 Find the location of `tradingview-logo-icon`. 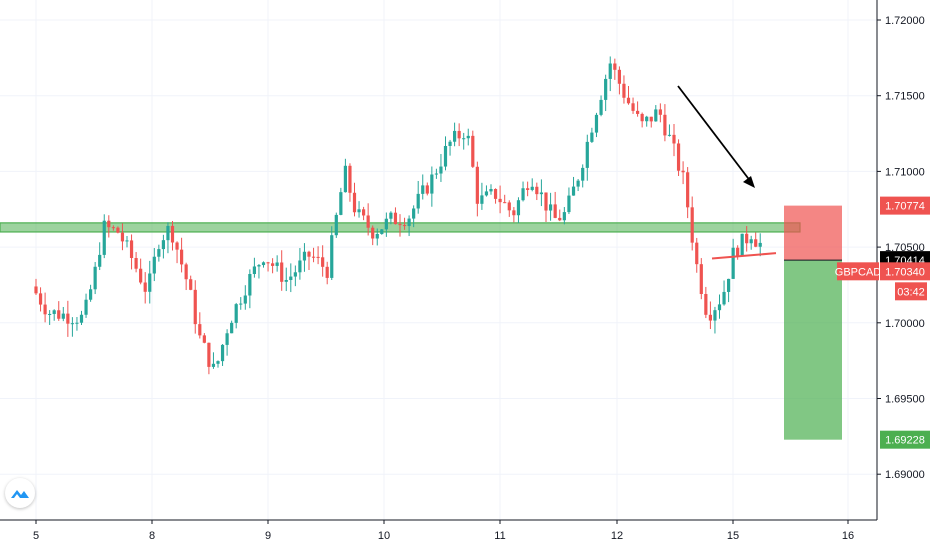

tradingview-logo-icon is located at coordinates (20, 493).